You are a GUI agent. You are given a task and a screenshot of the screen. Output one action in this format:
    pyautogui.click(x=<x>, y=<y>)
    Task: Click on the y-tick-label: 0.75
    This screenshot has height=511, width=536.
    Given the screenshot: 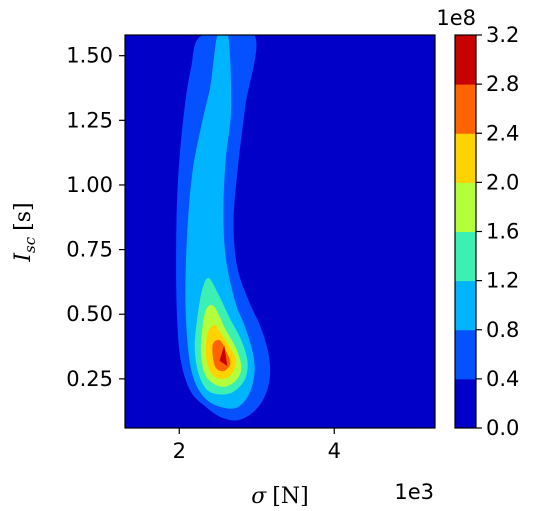 What is the action you would take?
    pyautogui.click(x=89, y=250)
    